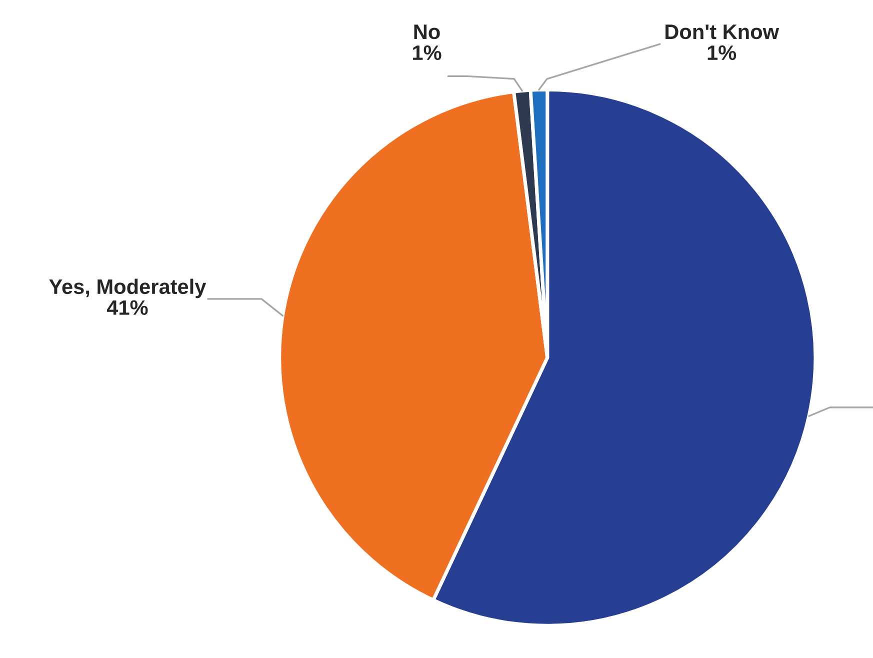 The image size is (873, 658). I want to click on slice-label: No, so click(427, 32).